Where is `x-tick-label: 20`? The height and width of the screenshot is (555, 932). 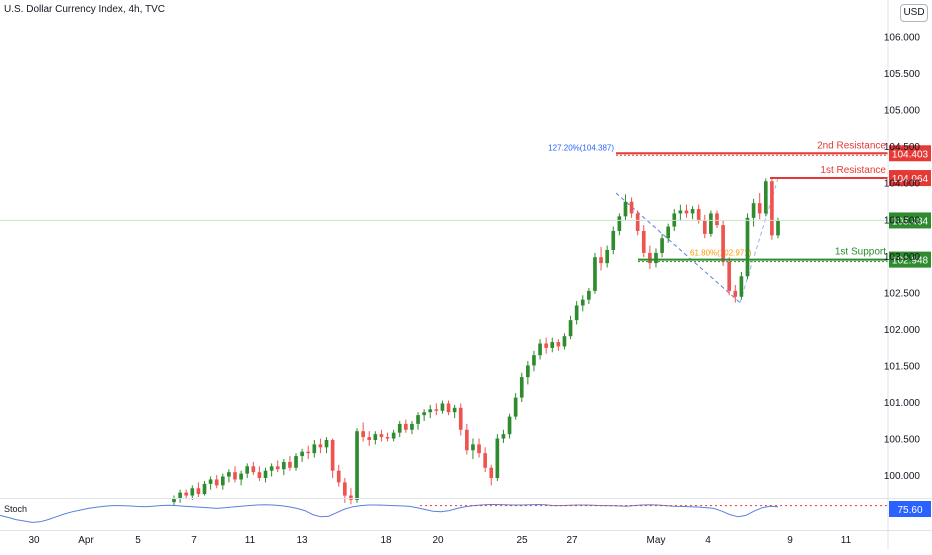 x-tick-label: 20 is located at coordinates (438, 540).